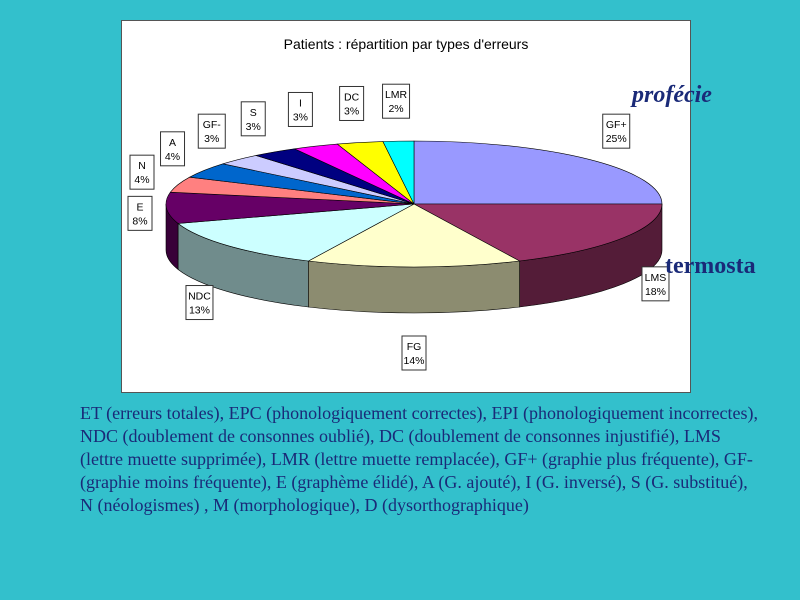  I want to click on label-category: S, so click(253, 113).